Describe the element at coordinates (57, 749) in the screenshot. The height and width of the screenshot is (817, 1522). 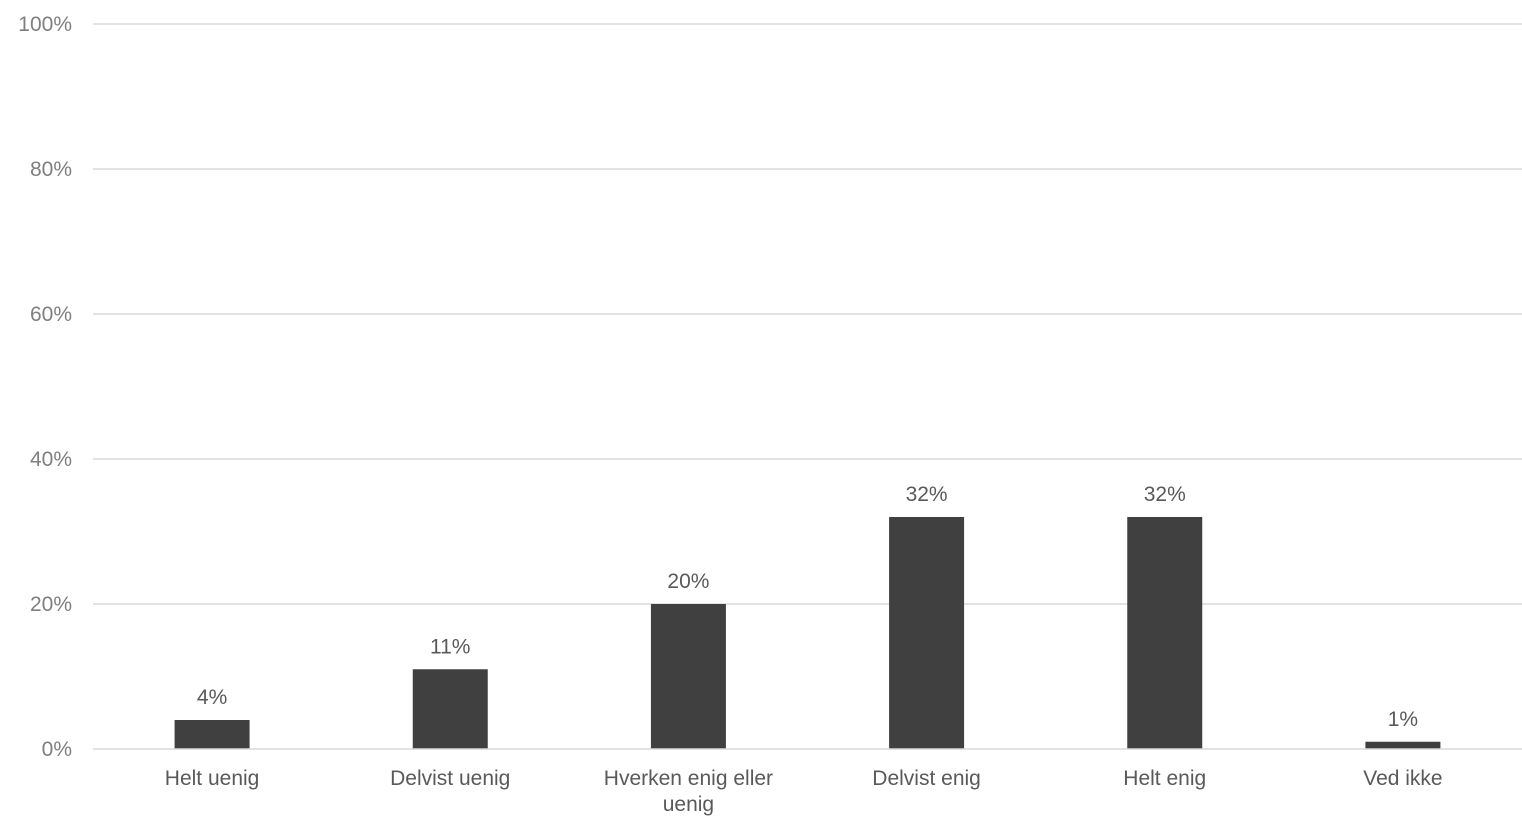
I see `y-tick-label: 0%` at that location.